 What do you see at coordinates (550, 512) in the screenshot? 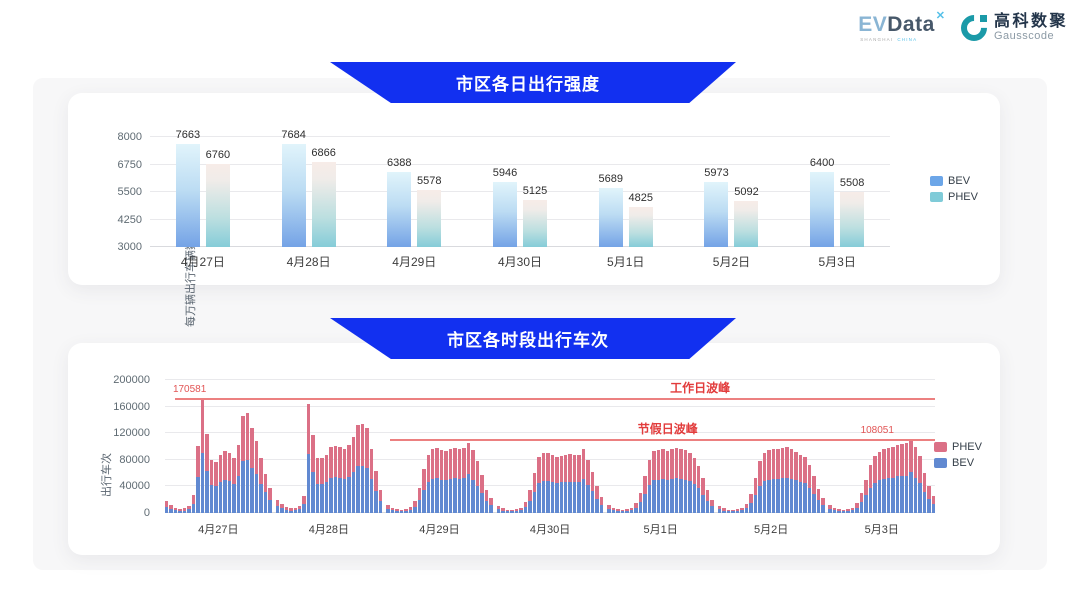
I see `gridline` at bounding box center [550, 512].